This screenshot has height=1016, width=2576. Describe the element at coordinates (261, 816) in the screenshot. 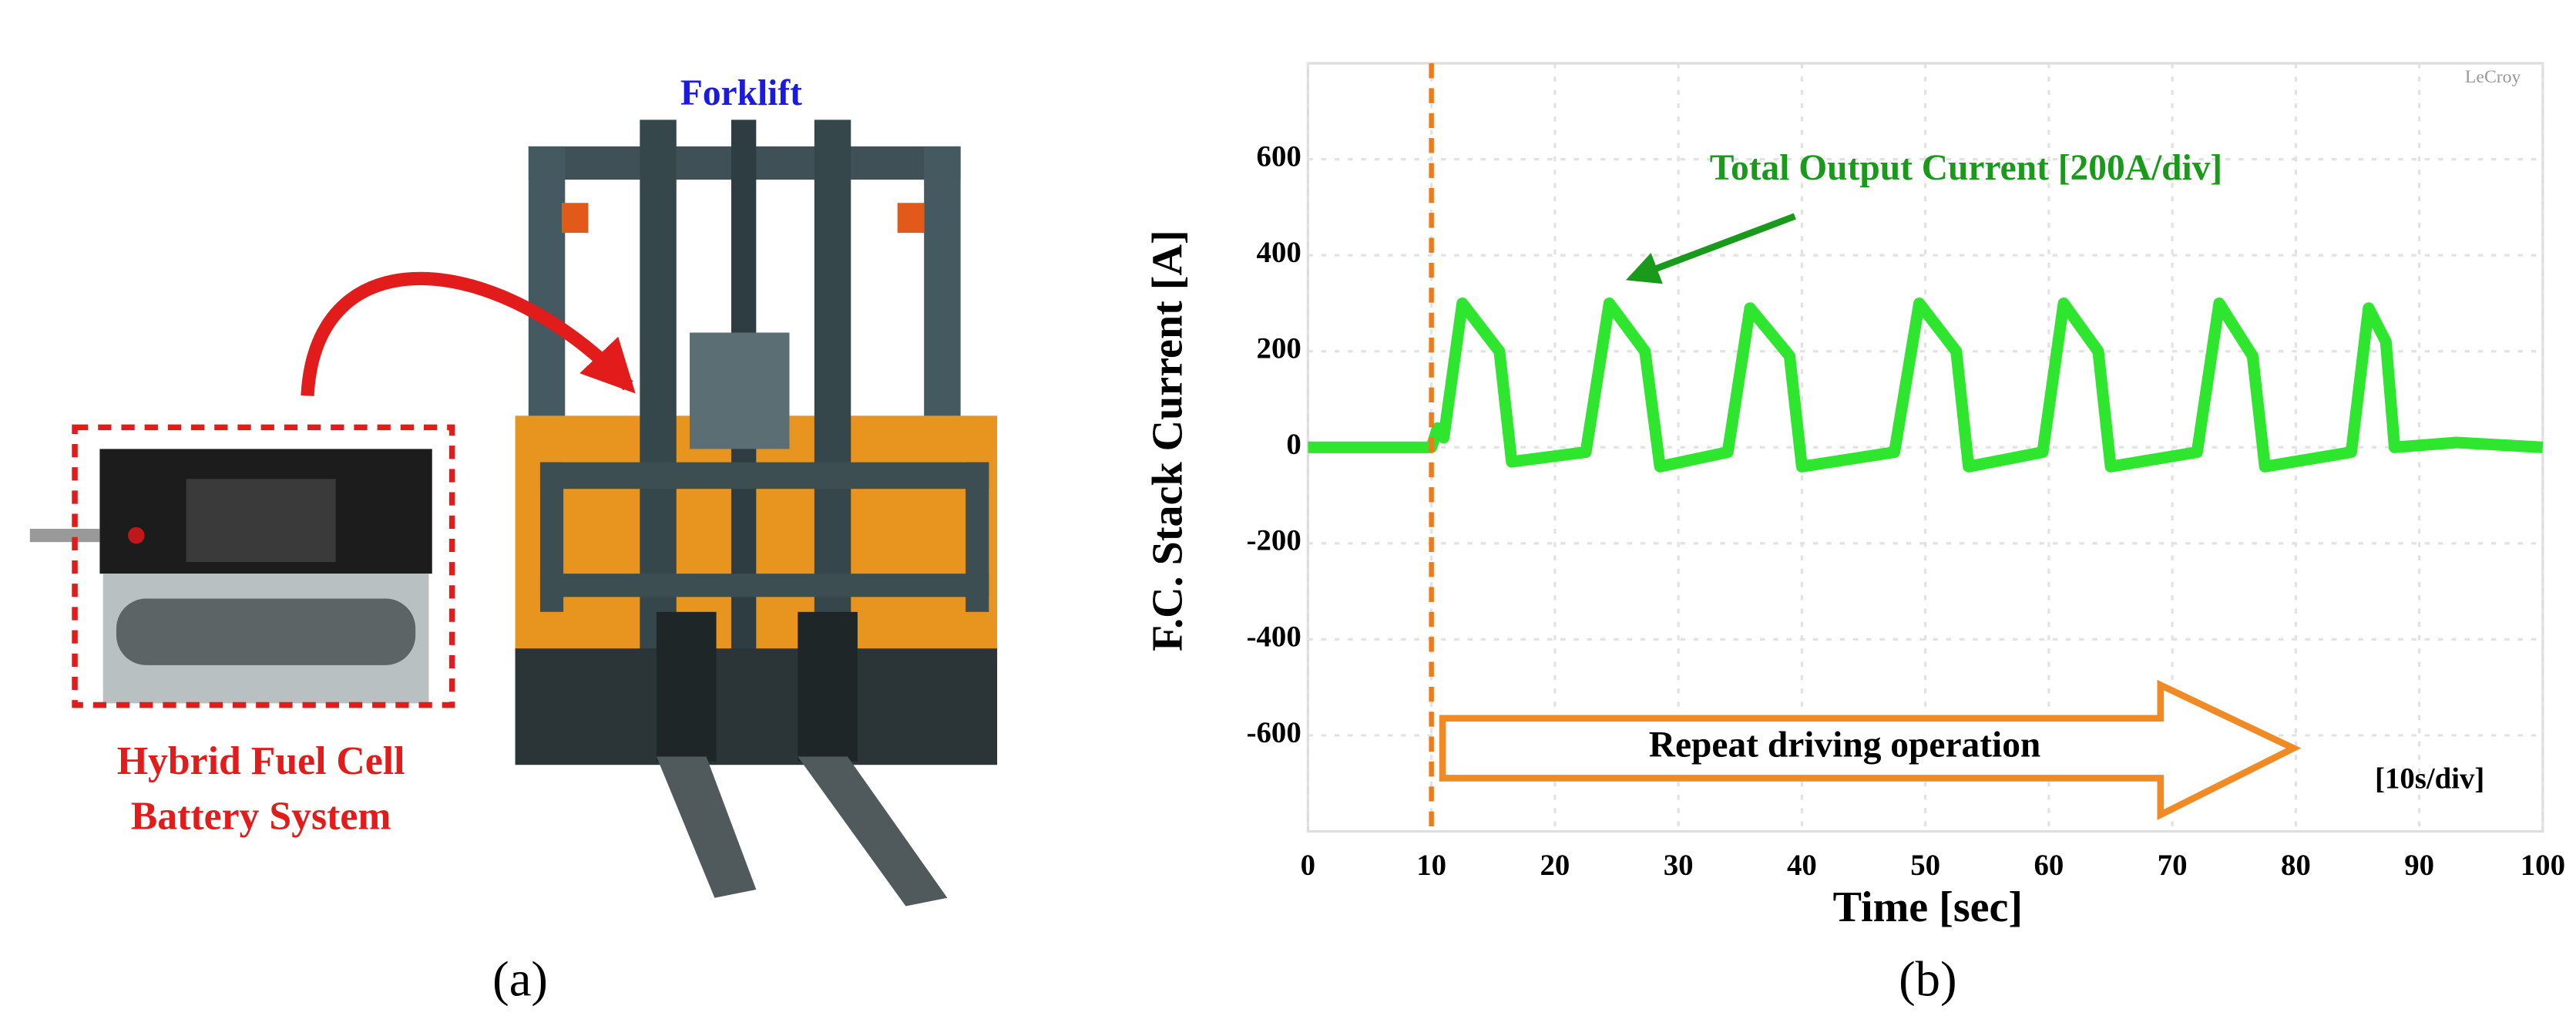

I see `system-label: Battery System` at that location.